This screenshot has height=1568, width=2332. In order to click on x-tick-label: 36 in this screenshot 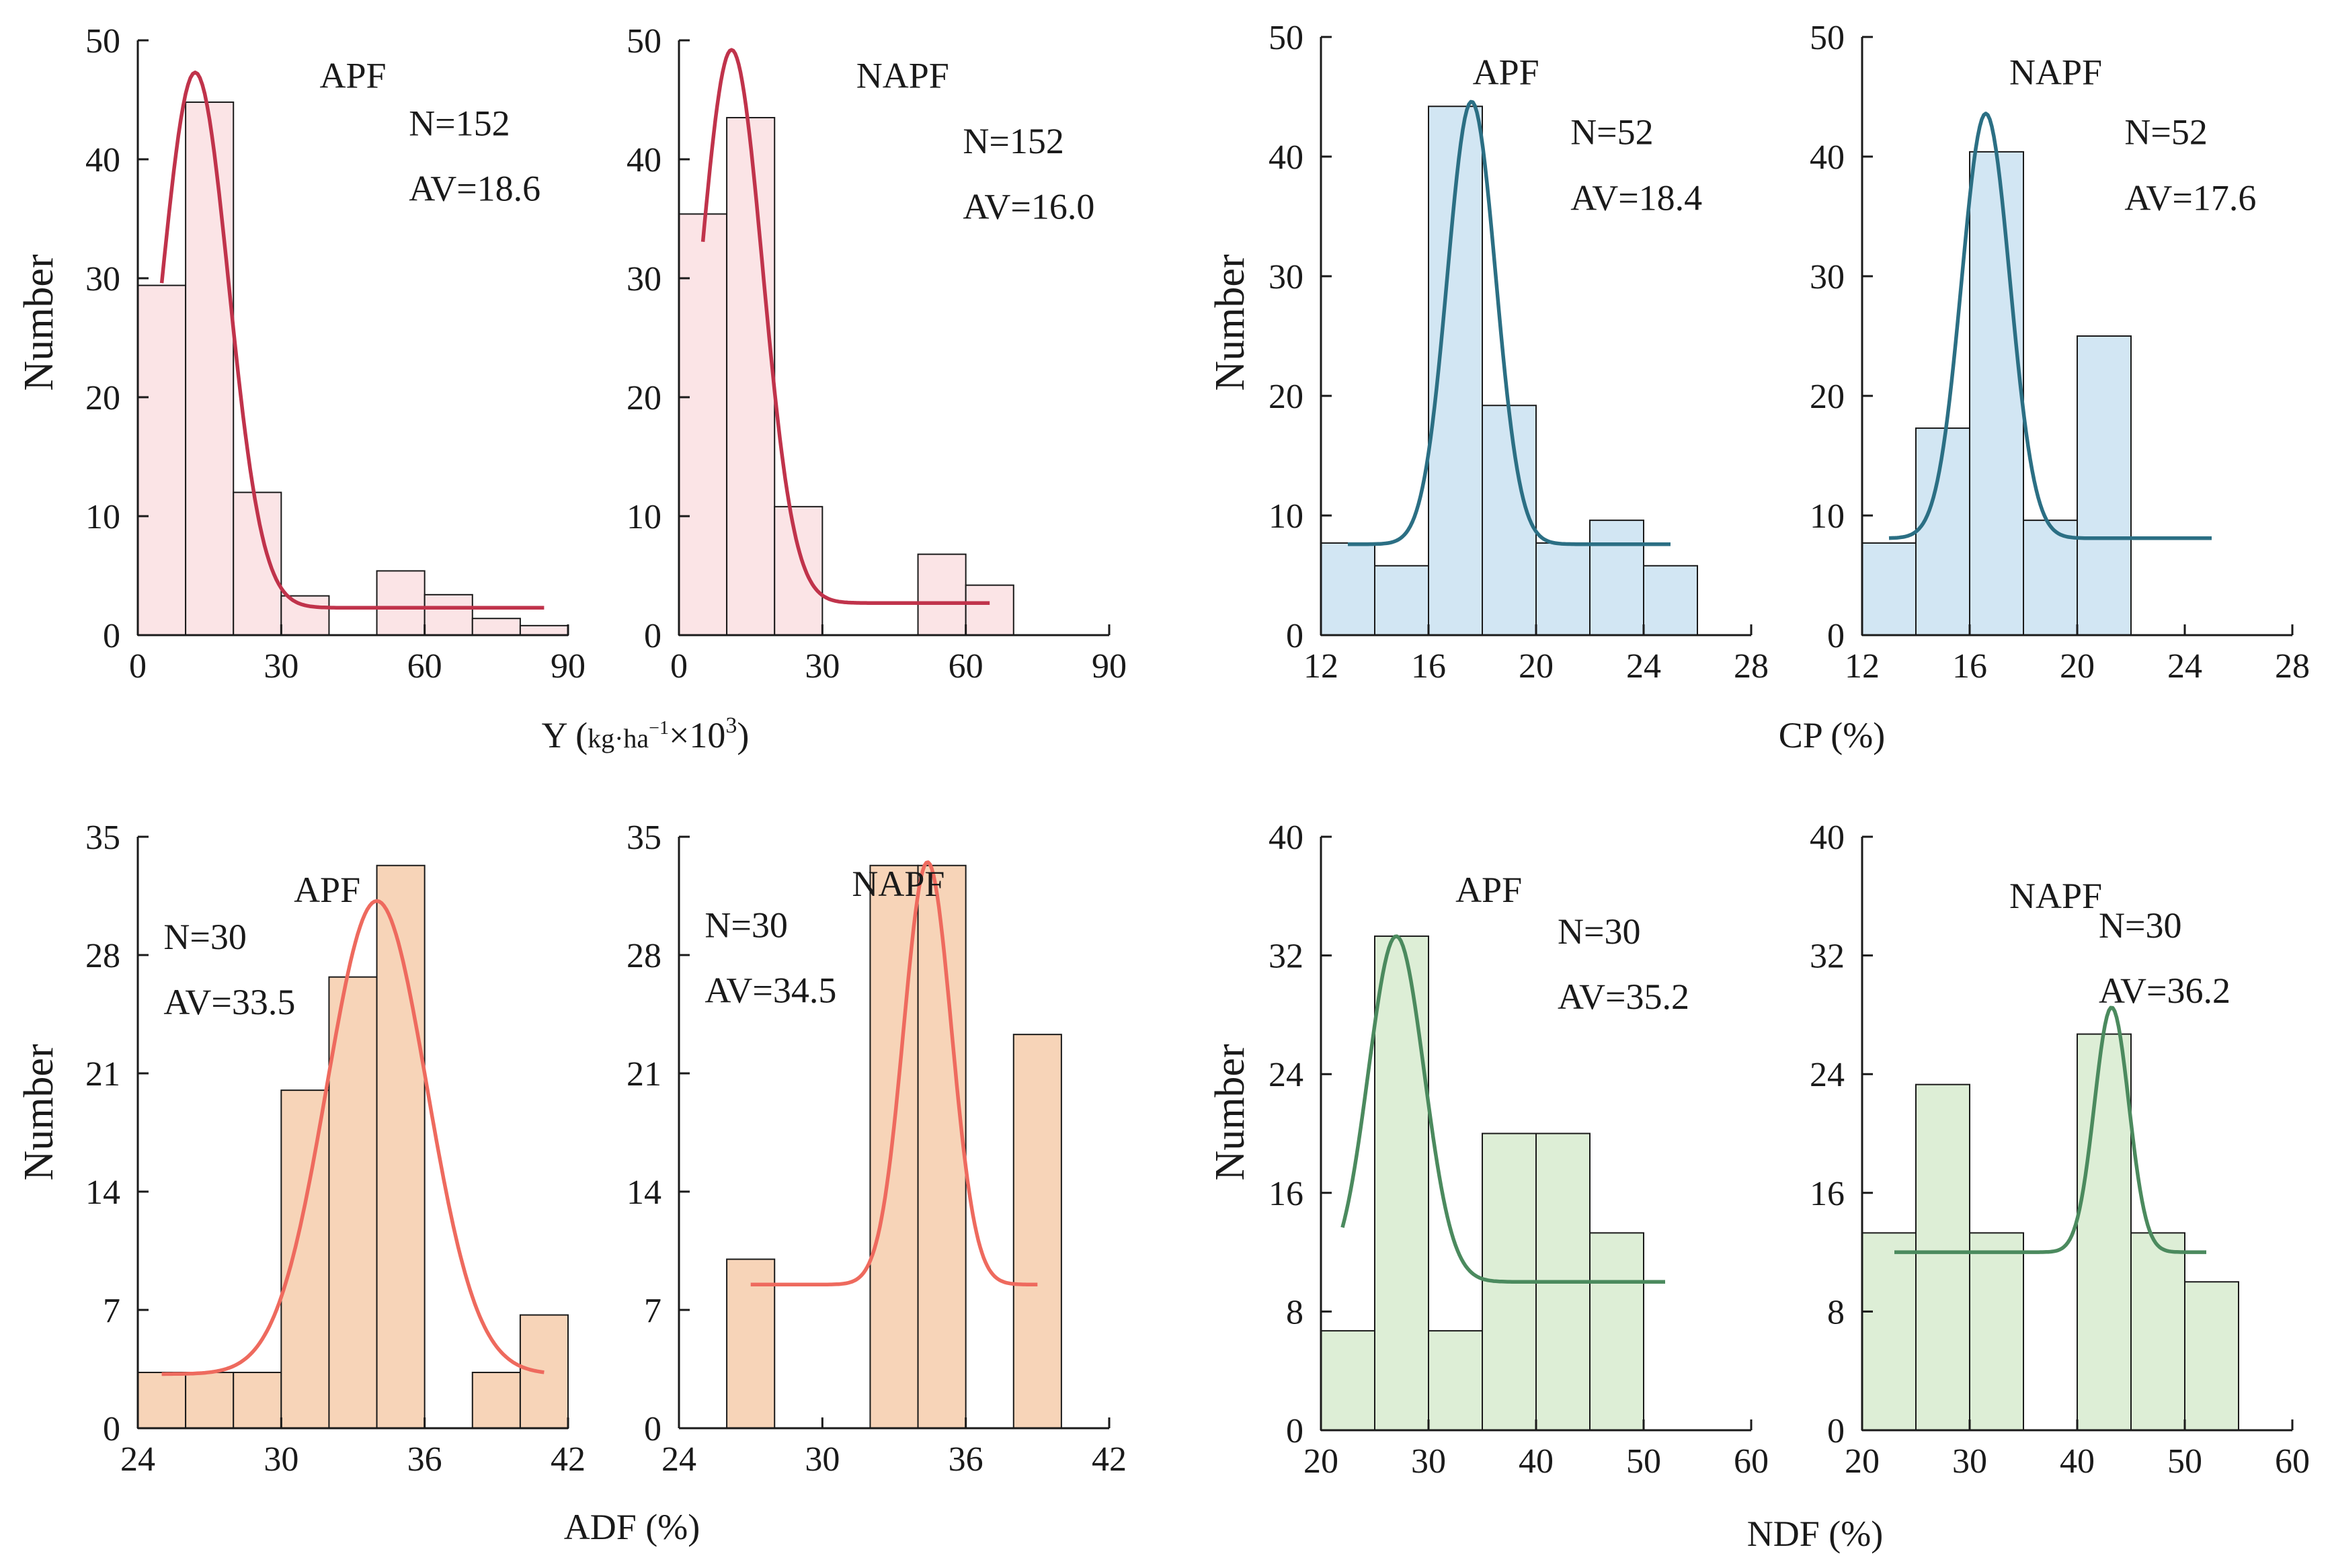, I will do `click(966, 1459)`.